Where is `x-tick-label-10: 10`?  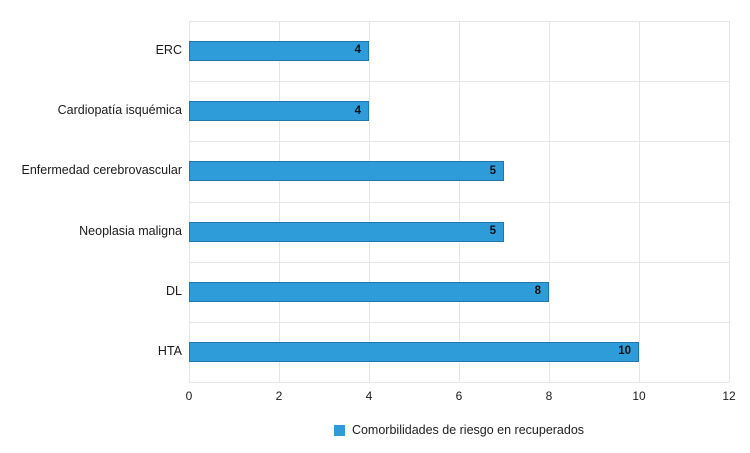 x-tick-label-10: 10 is located at coordinates (639, 396).